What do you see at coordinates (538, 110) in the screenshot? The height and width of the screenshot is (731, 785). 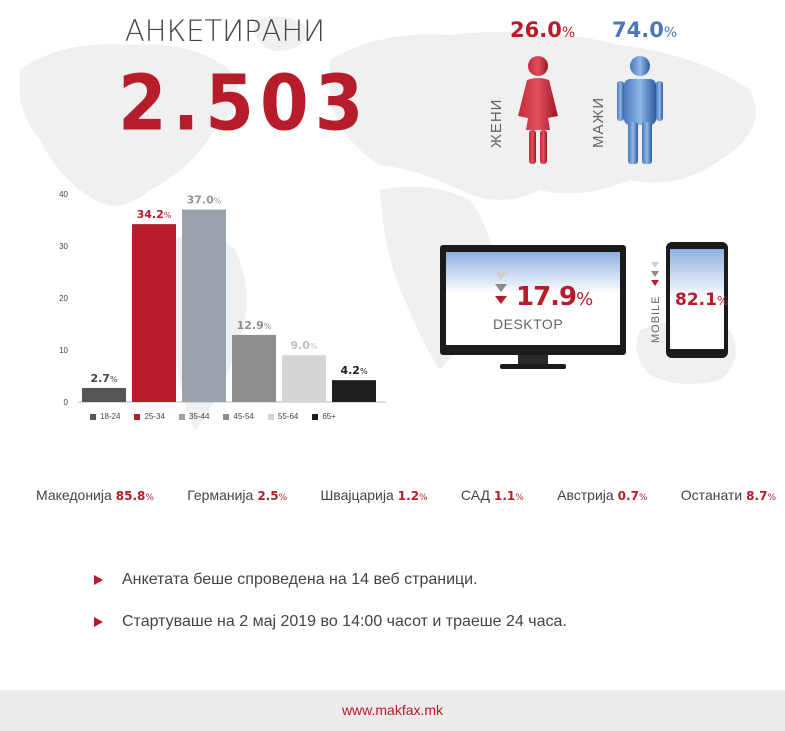 I see `woman-icon` at bounding box center [538, 110].